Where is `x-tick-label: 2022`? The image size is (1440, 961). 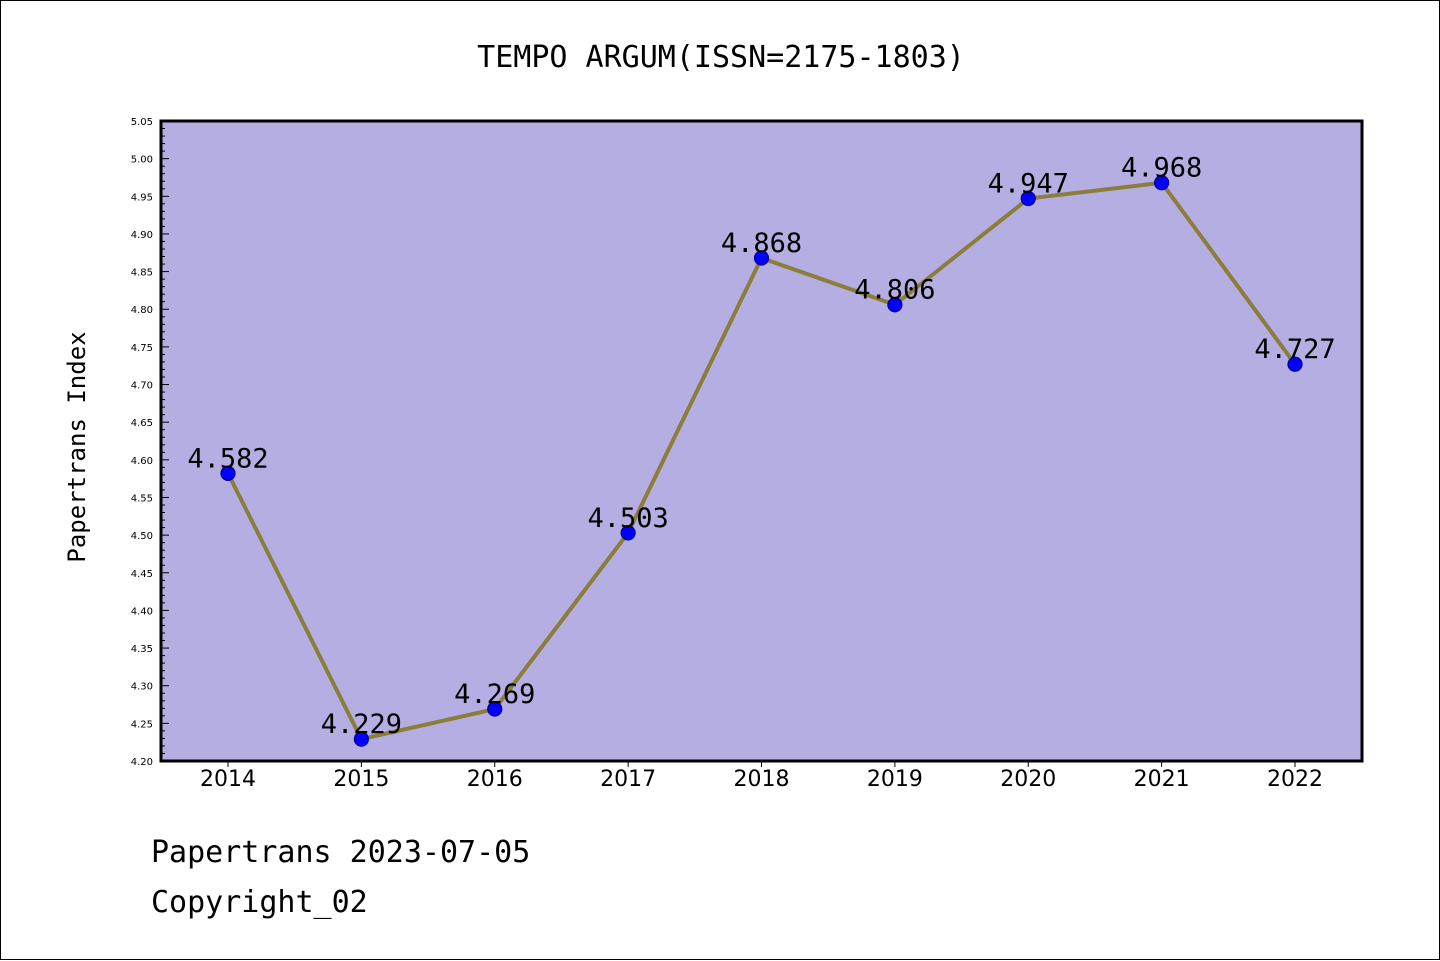
x-tick-label: 2022 is located at coordinates (1295, 779).